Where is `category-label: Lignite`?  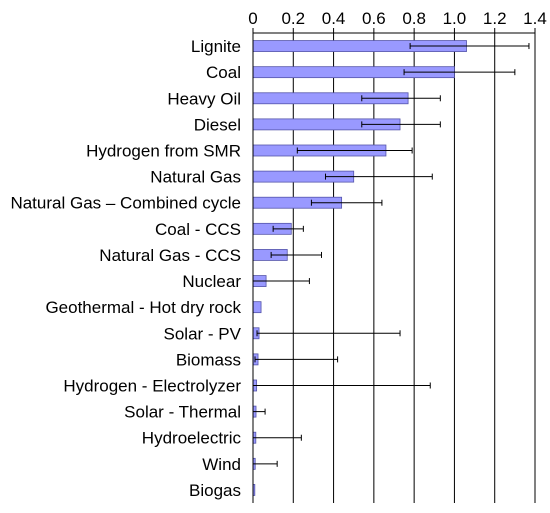 category-label: Lignite is located at coordinates (216, 46).